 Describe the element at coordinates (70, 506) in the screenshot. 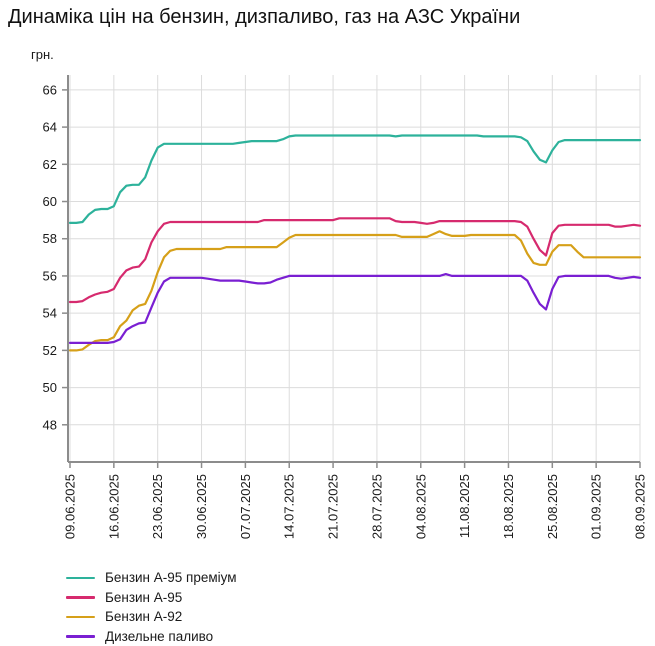

I see `x-tick-label: 09.06.2025` at that location.